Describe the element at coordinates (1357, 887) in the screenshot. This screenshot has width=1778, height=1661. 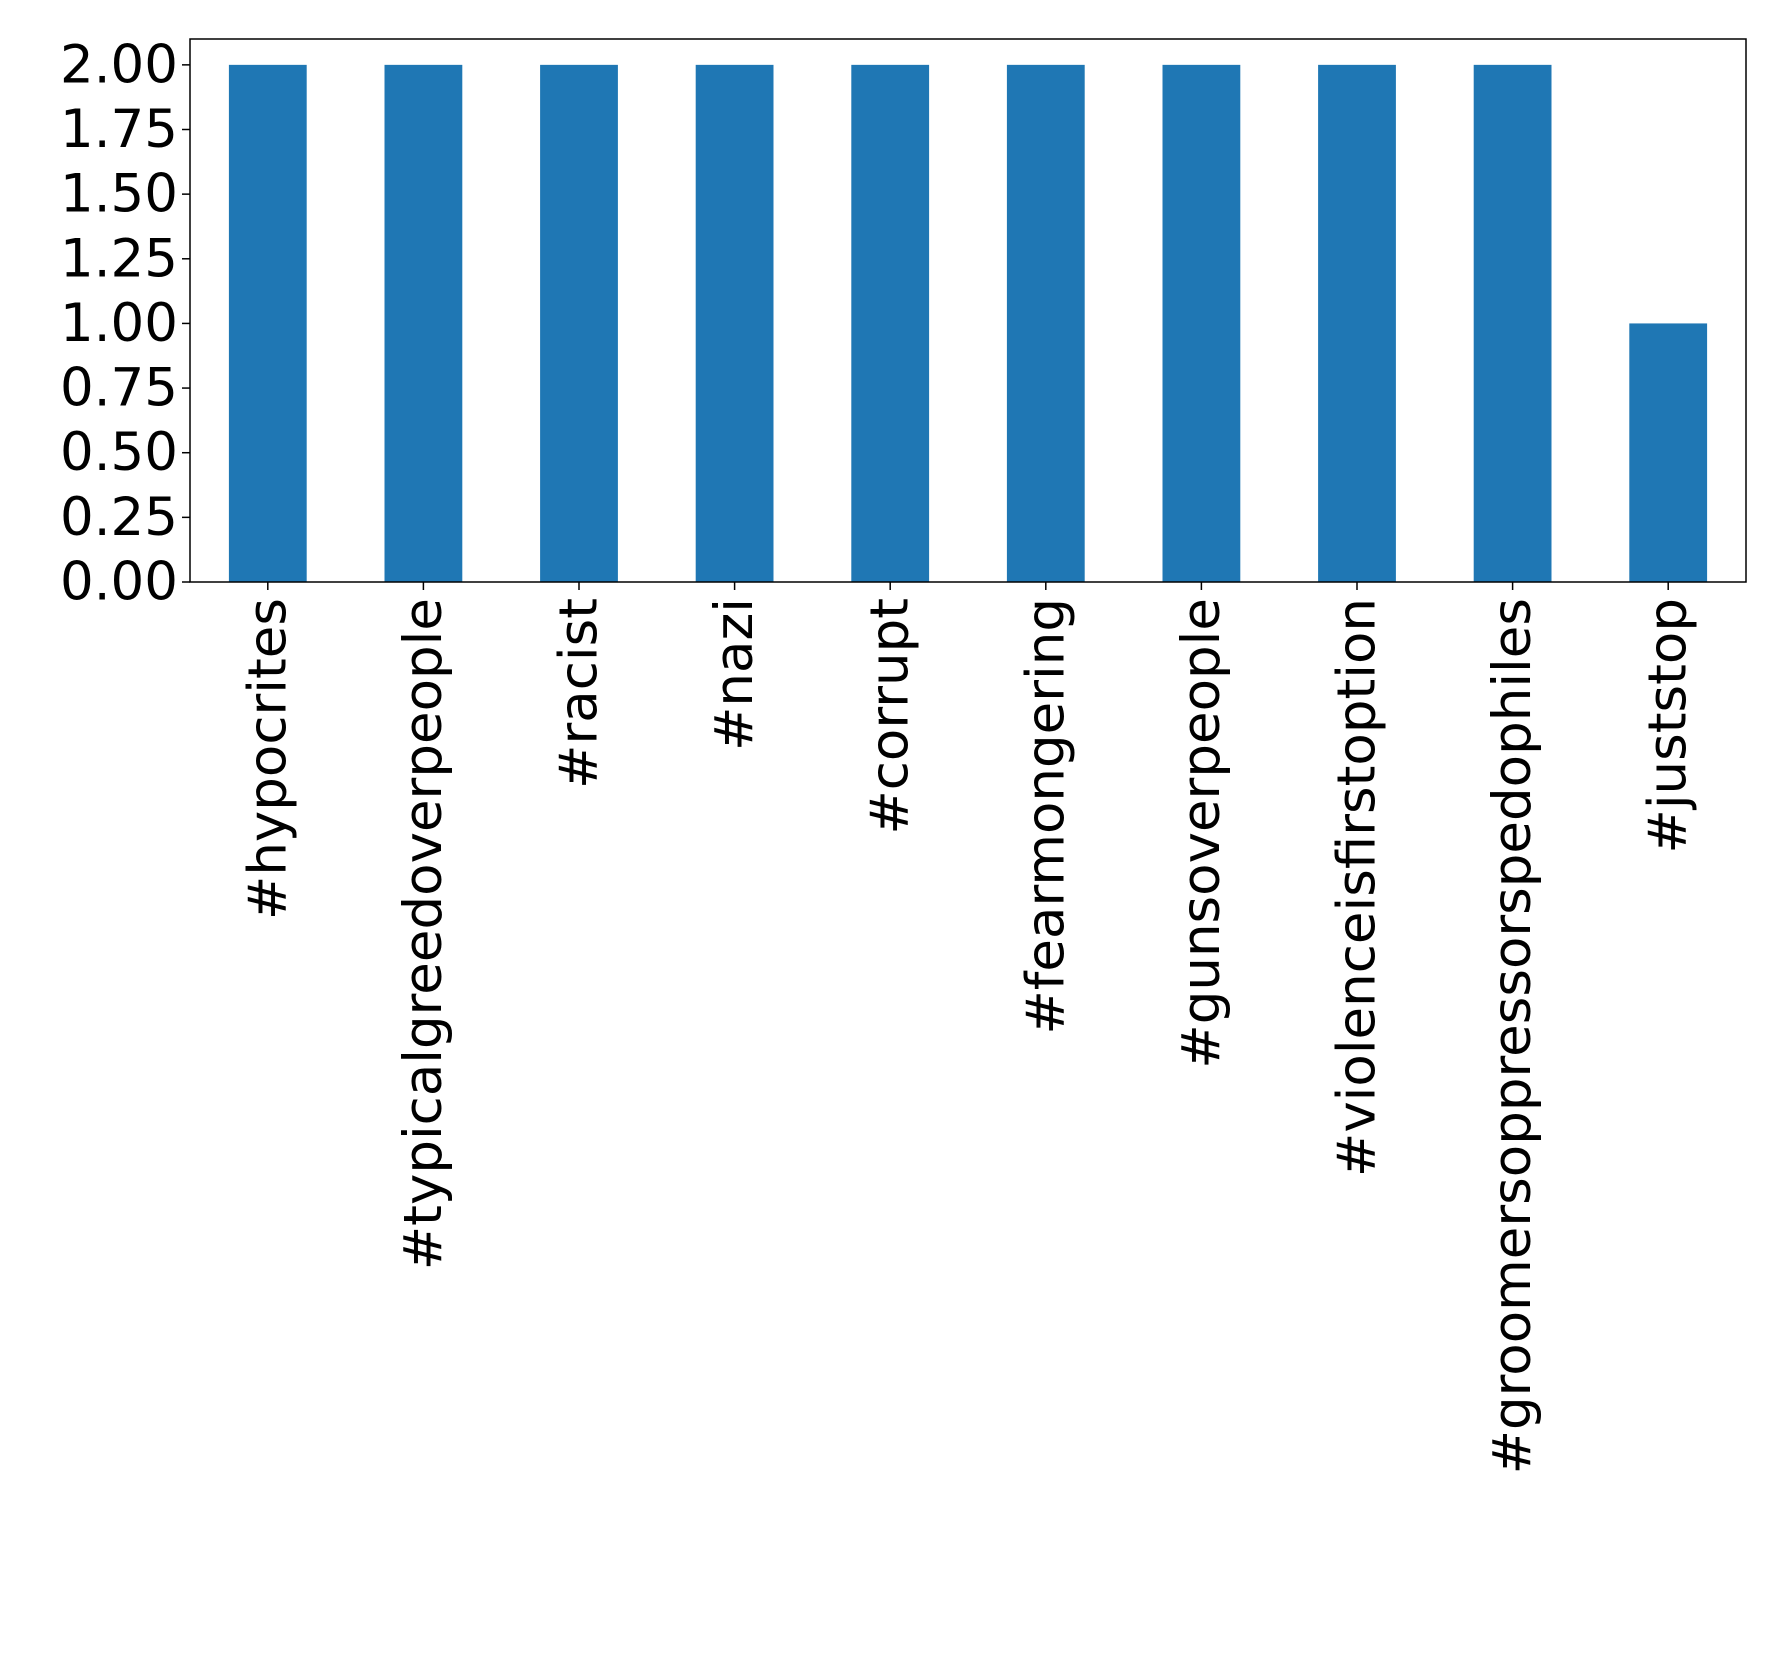
I see `x-tick-label: #violenceisfirstoption` at that location.